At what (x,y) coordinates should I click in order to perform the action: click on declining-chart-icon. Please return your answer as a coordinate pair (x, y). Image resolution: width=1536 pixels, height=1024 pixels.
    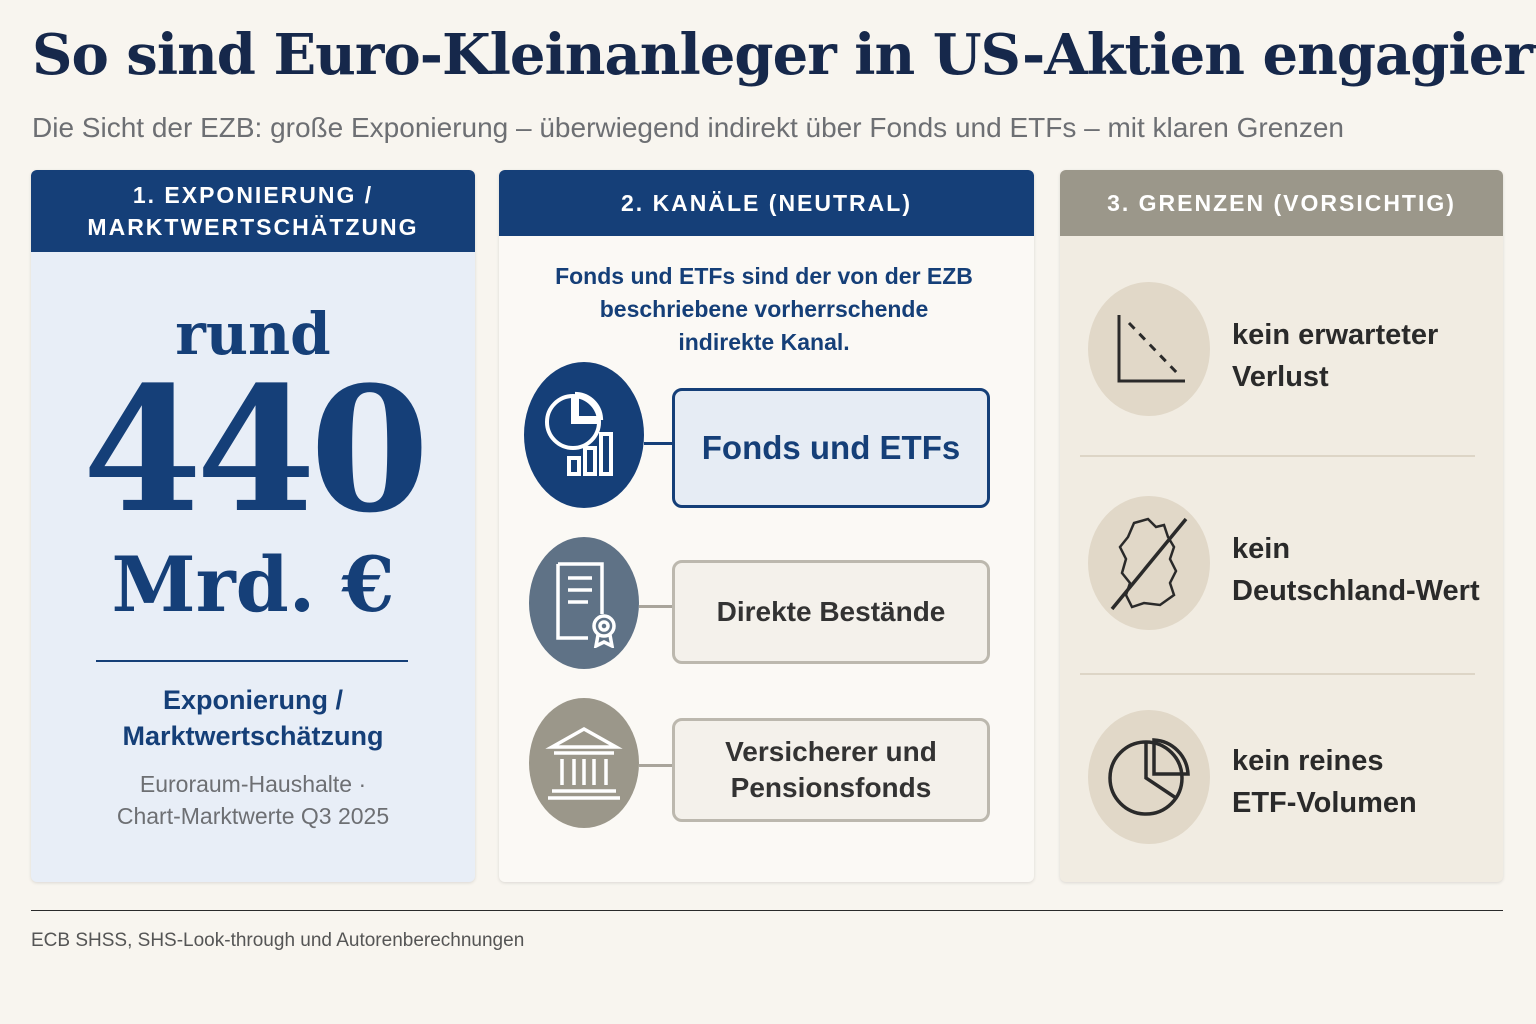
    Looking at the image, I should click on (1149, 349).